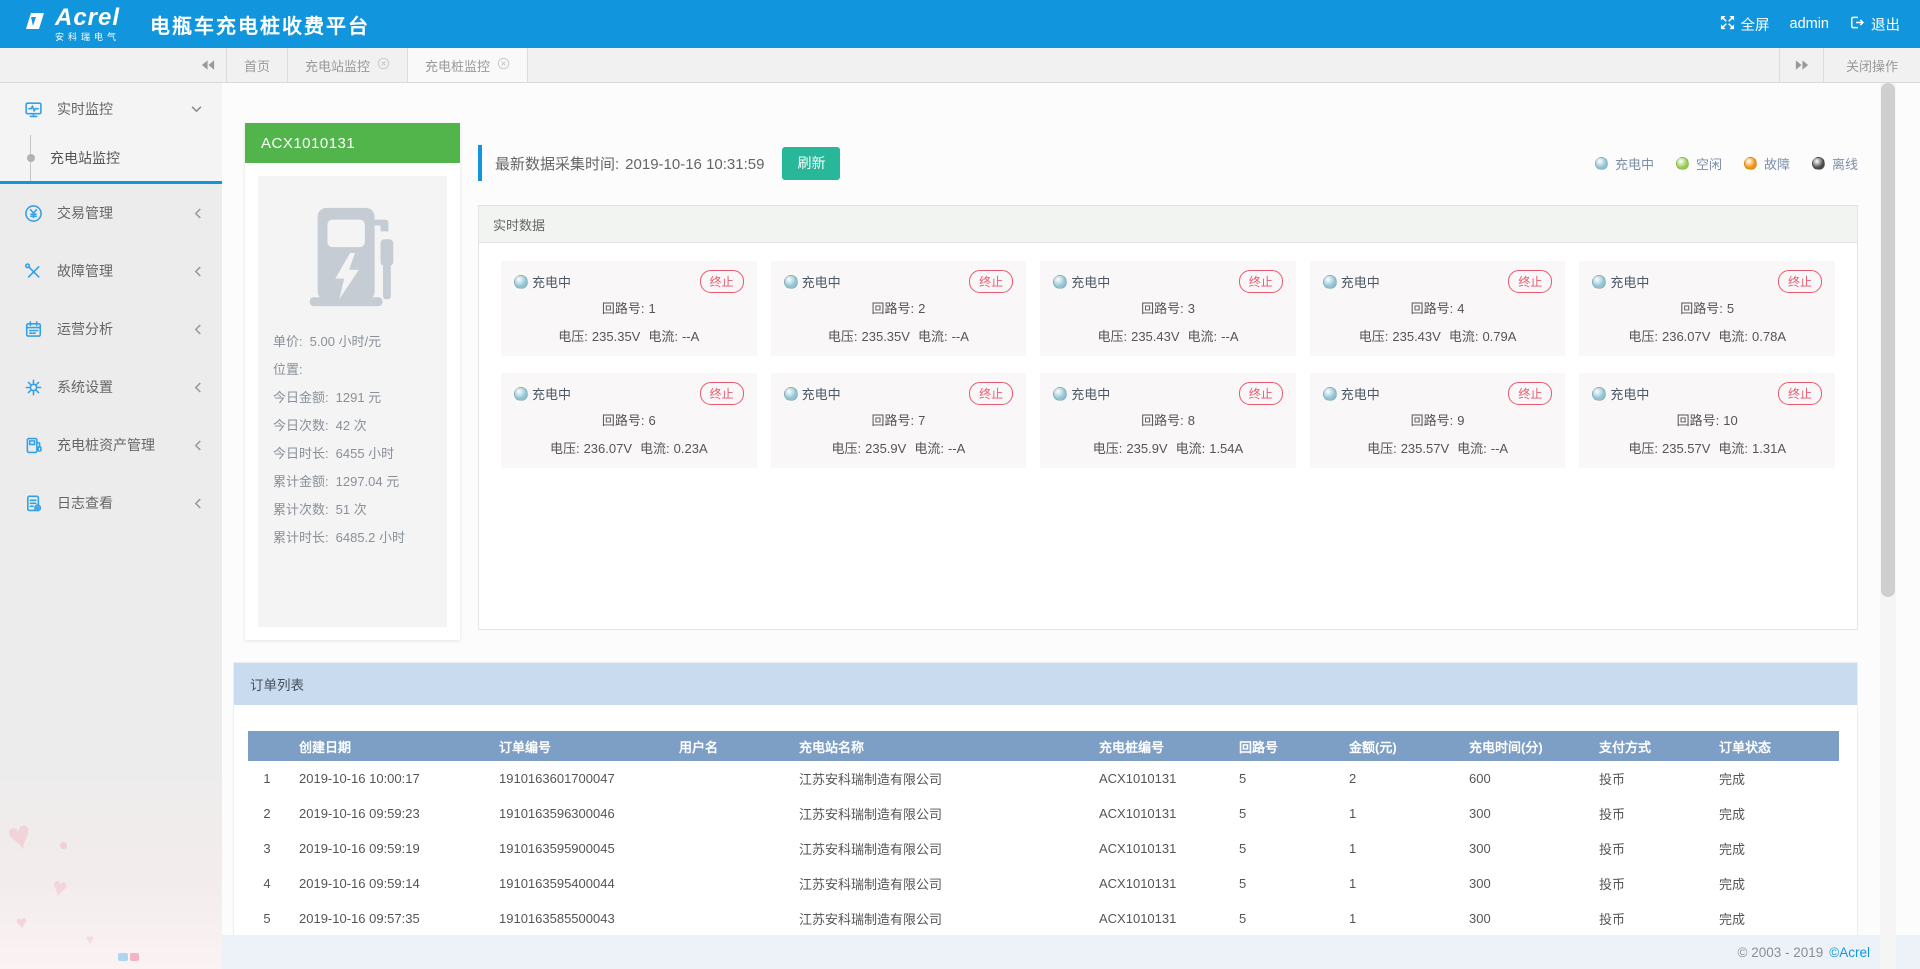 This screenshot has width=1920, height=969. What do you see at coordinates (267, 746) in the screenshot?
I see `row-number-header` at bounding box center [267, 746].